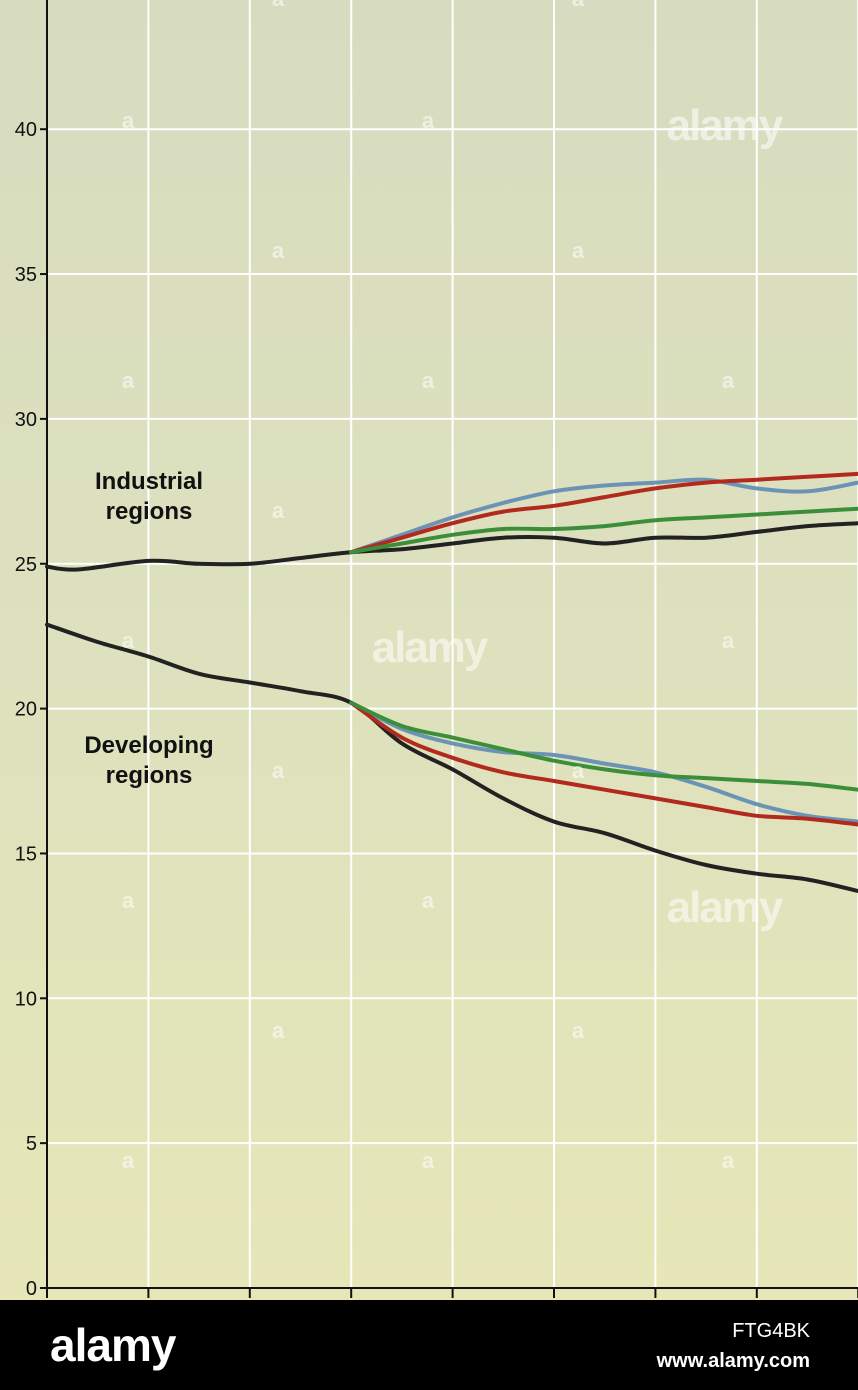 The width and height of the screenshot is (858, 1390). Describe the element at coordinates (26, 710) in the screenshot. I see `y-tick-label: 20` at that location.